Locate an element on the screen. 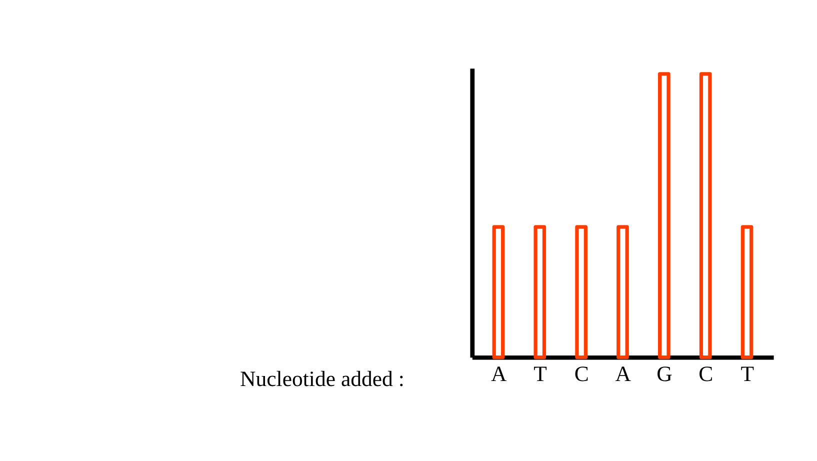  x-axis-title: Nucleotide added : is located at coordinates (322, 378).